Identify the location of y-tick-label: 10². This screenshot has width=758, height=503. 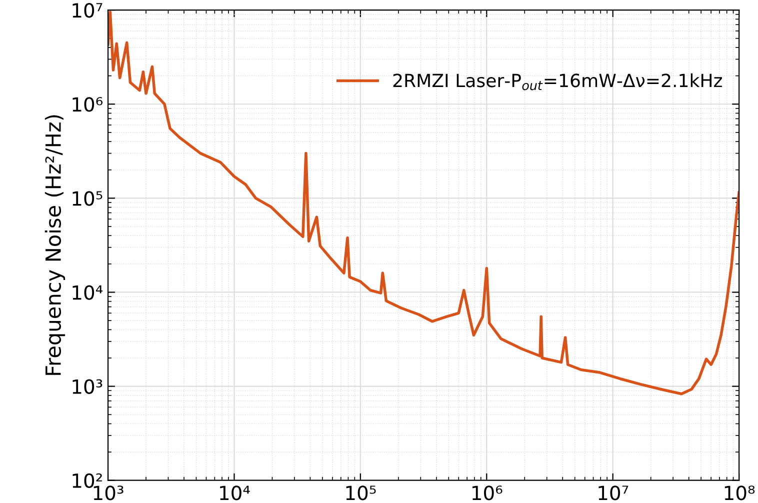
(87, 480).